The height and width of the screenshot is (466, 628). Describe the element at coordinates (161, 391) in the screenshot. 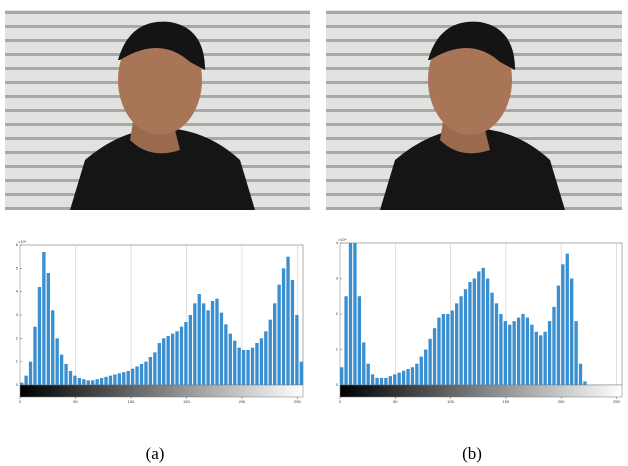

I see `colorbar` at that location.